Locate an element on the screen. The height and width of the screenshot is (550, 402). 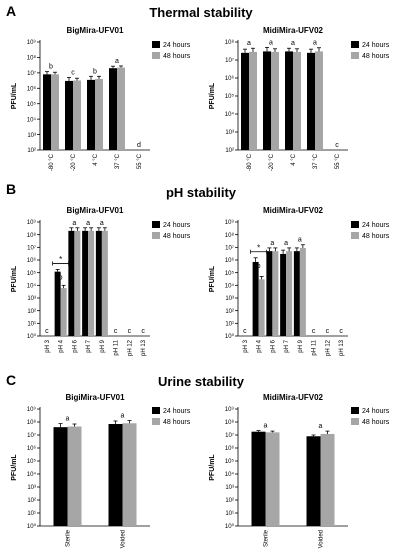
significance-letter: d is located at coordinates (139, 145).